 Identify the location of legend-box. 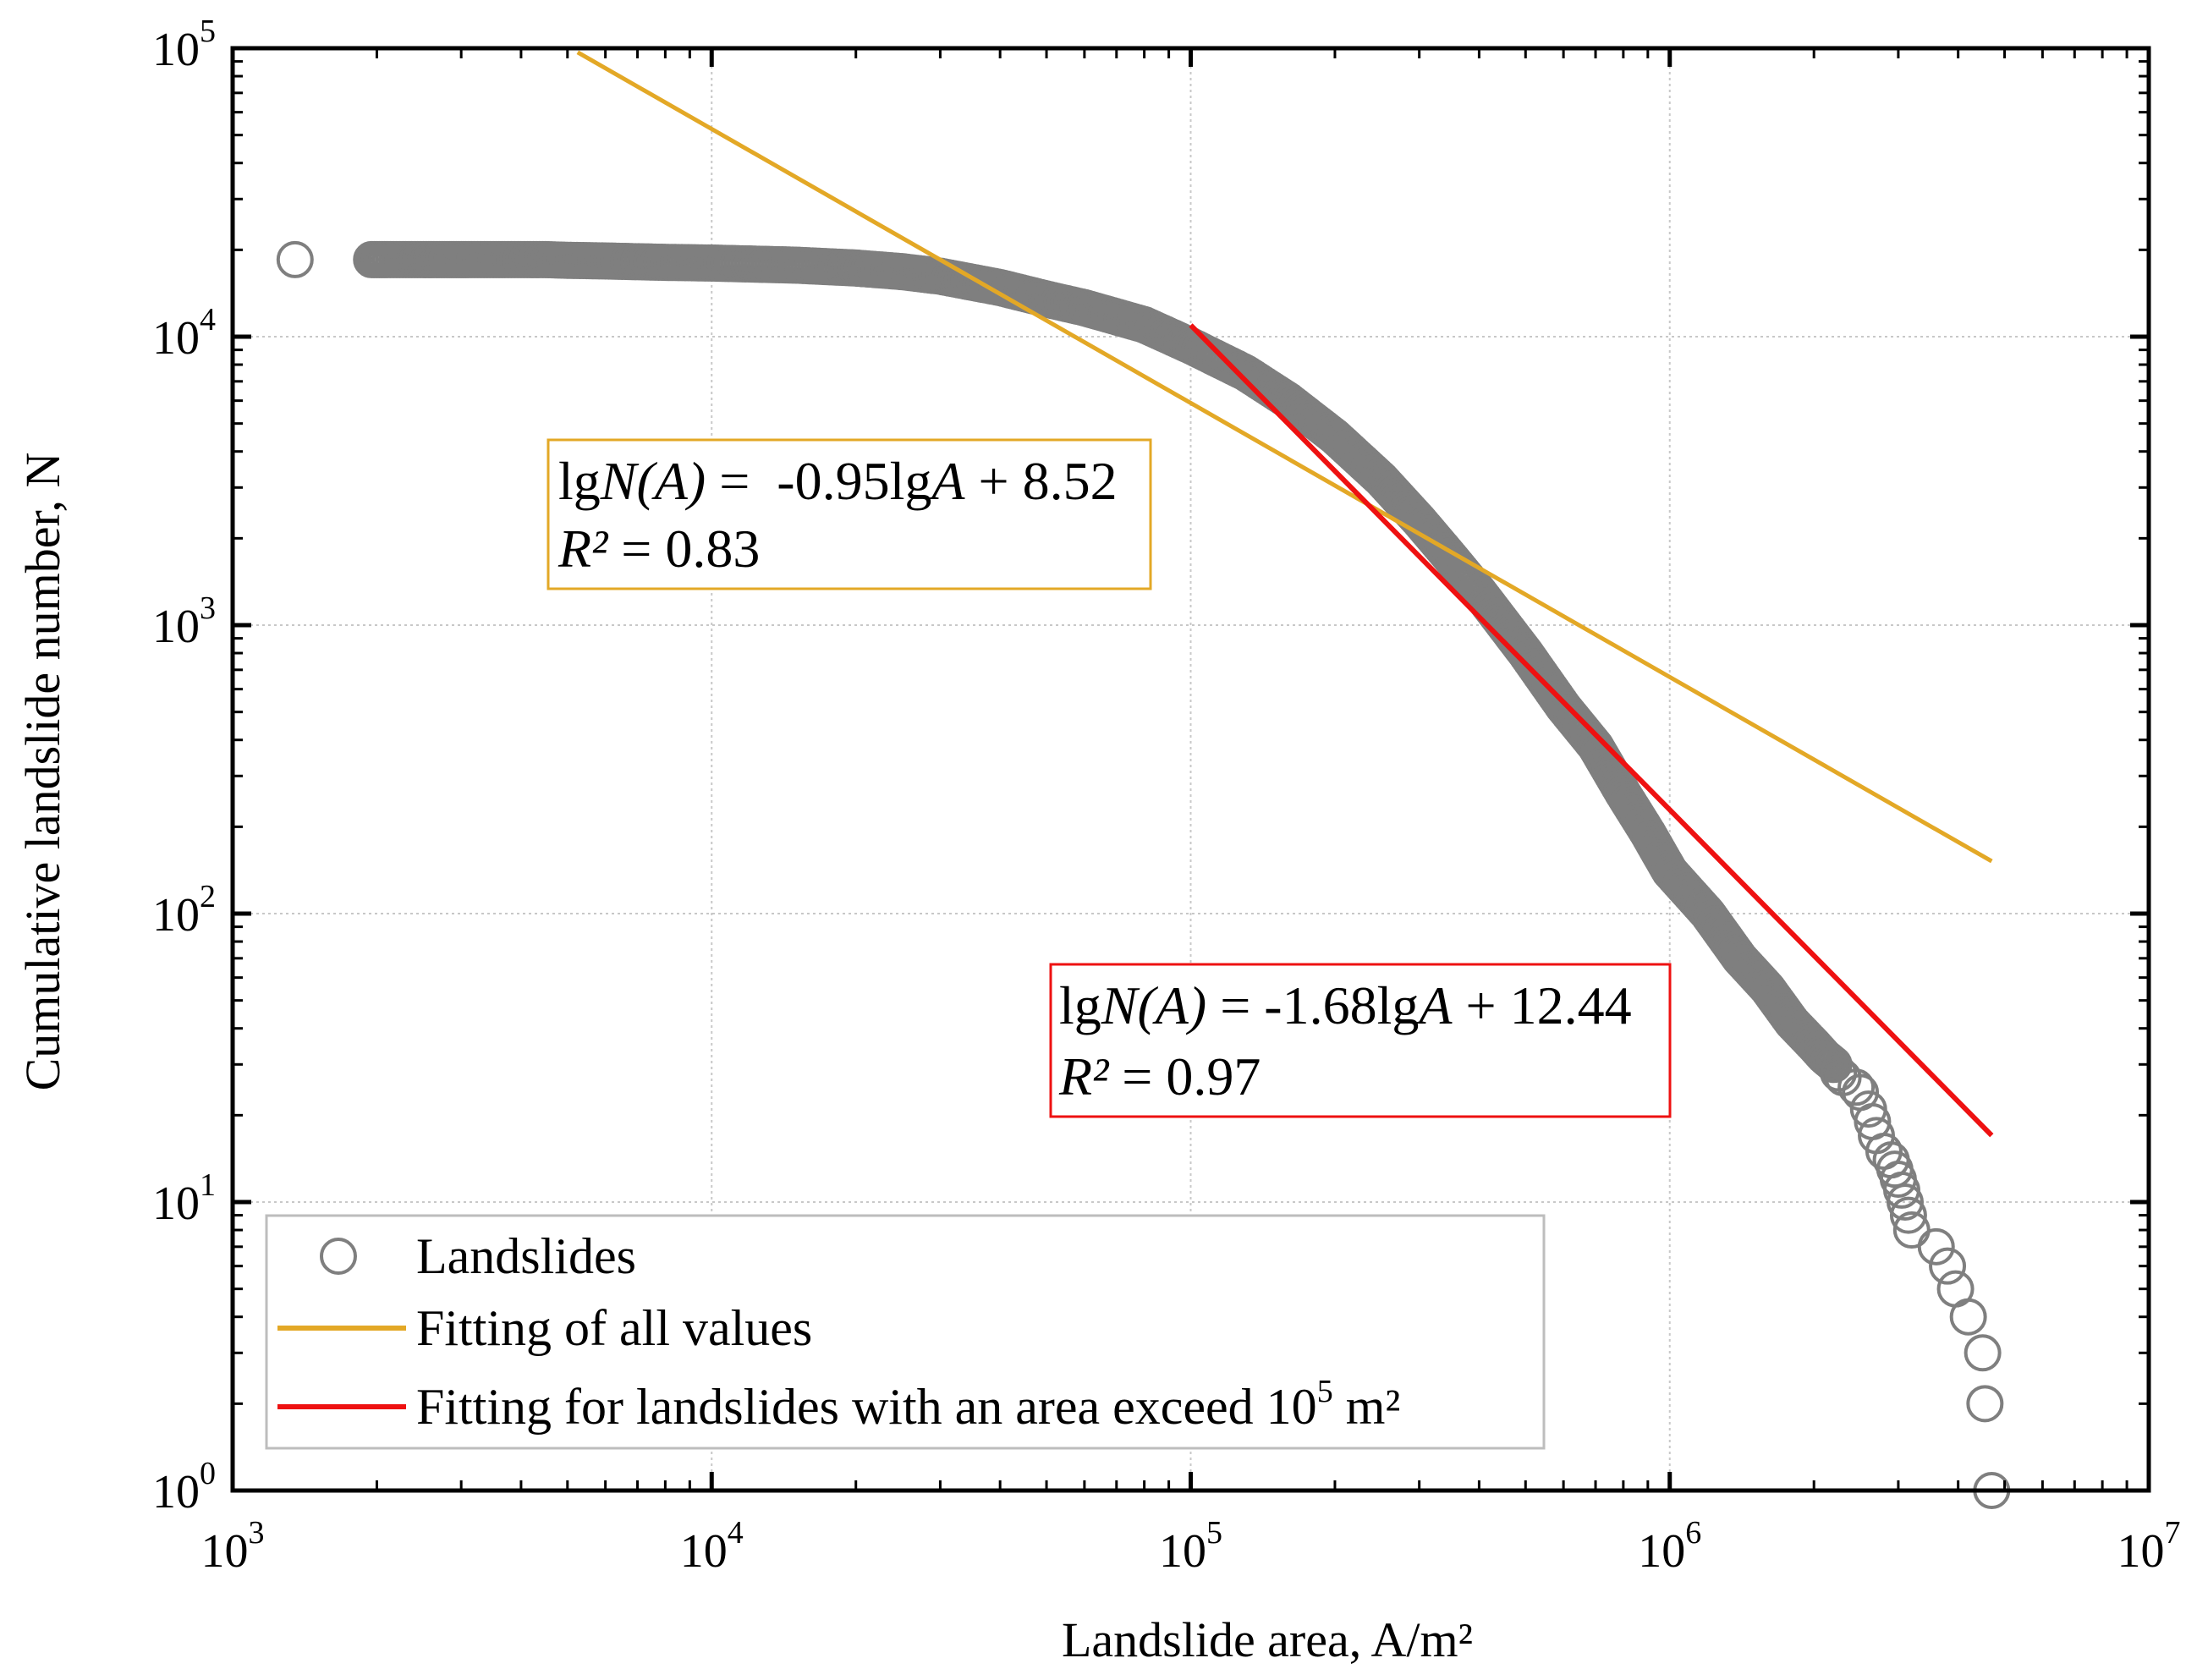
(906, 1332).